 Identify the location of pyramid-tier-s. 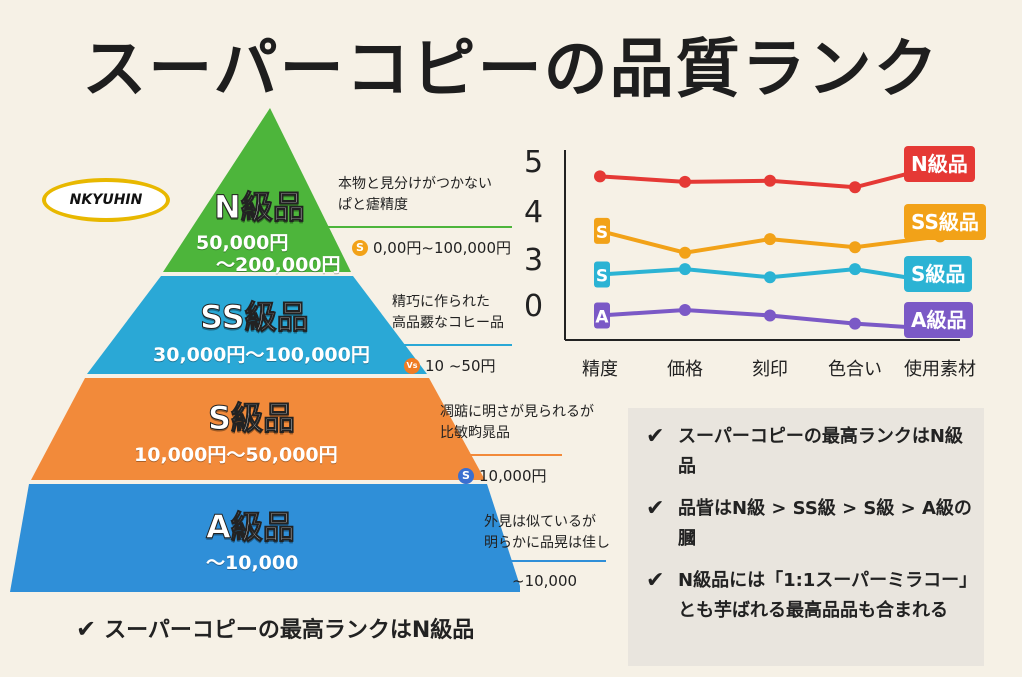
(258, 429).